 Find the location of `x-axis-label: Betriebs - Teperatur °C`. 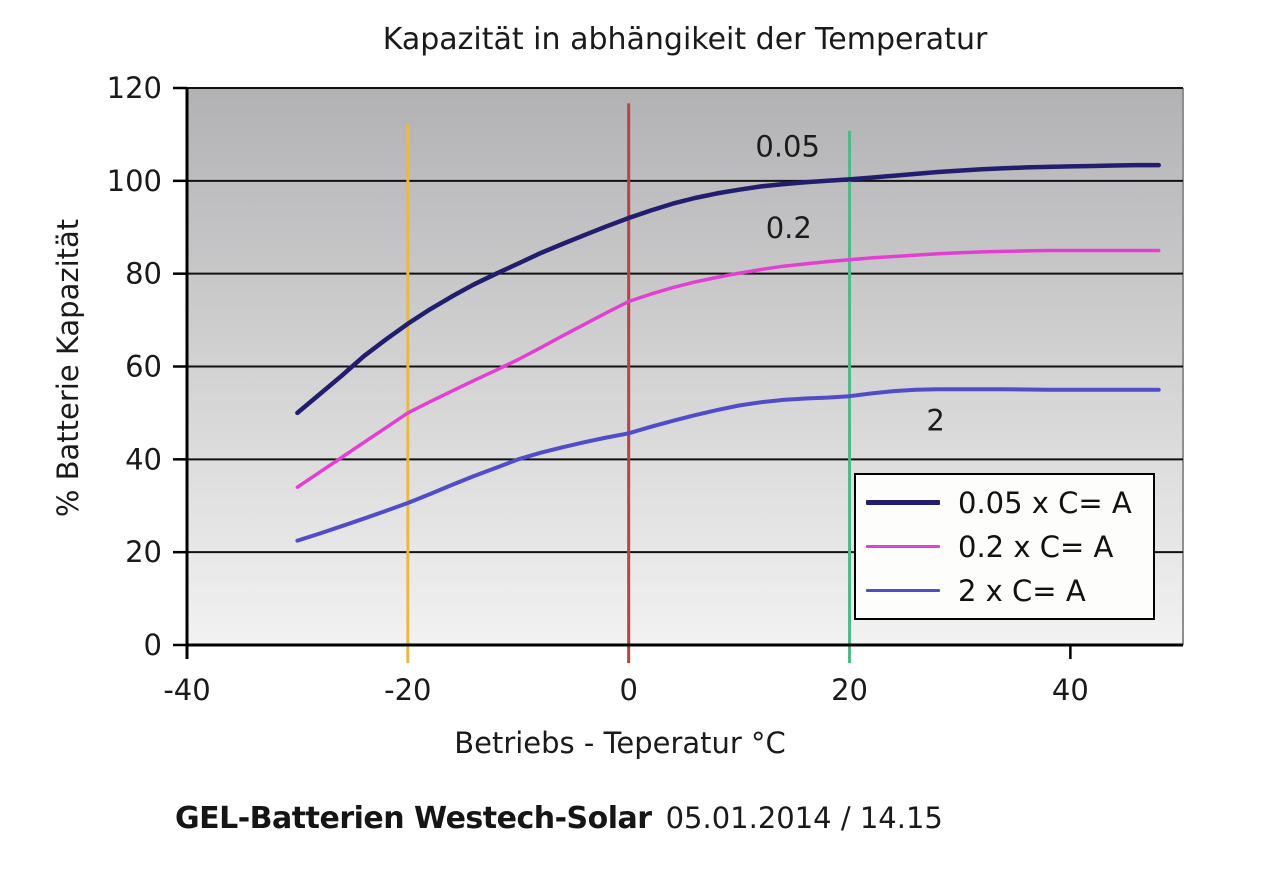

x-axis-label: Betriebs - Teperatur °C is located at coordinates (620, 743).